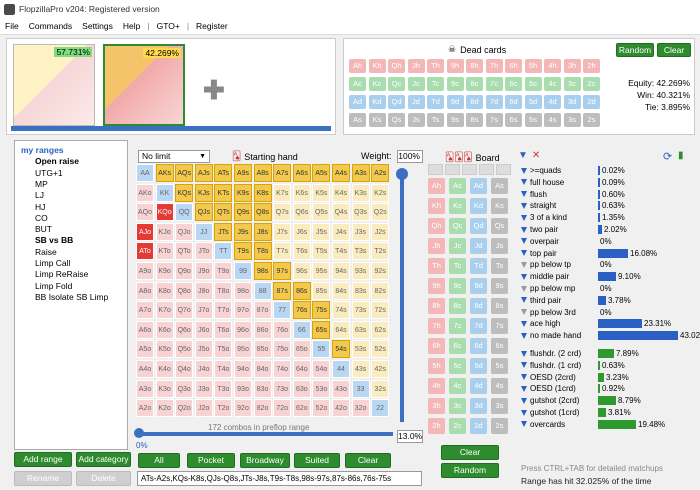  I want to click on hand-cell: 55, so click(321, 349).